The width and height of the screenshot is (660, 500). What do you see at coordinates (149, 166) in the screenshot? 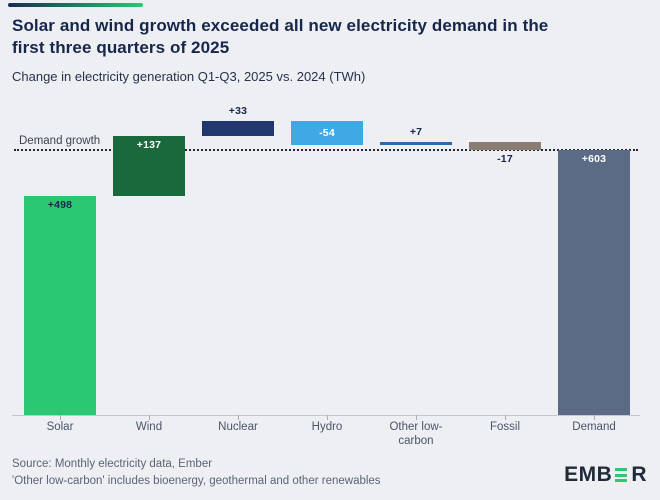
I see `bar-wind` at bounding box center [149, 166].